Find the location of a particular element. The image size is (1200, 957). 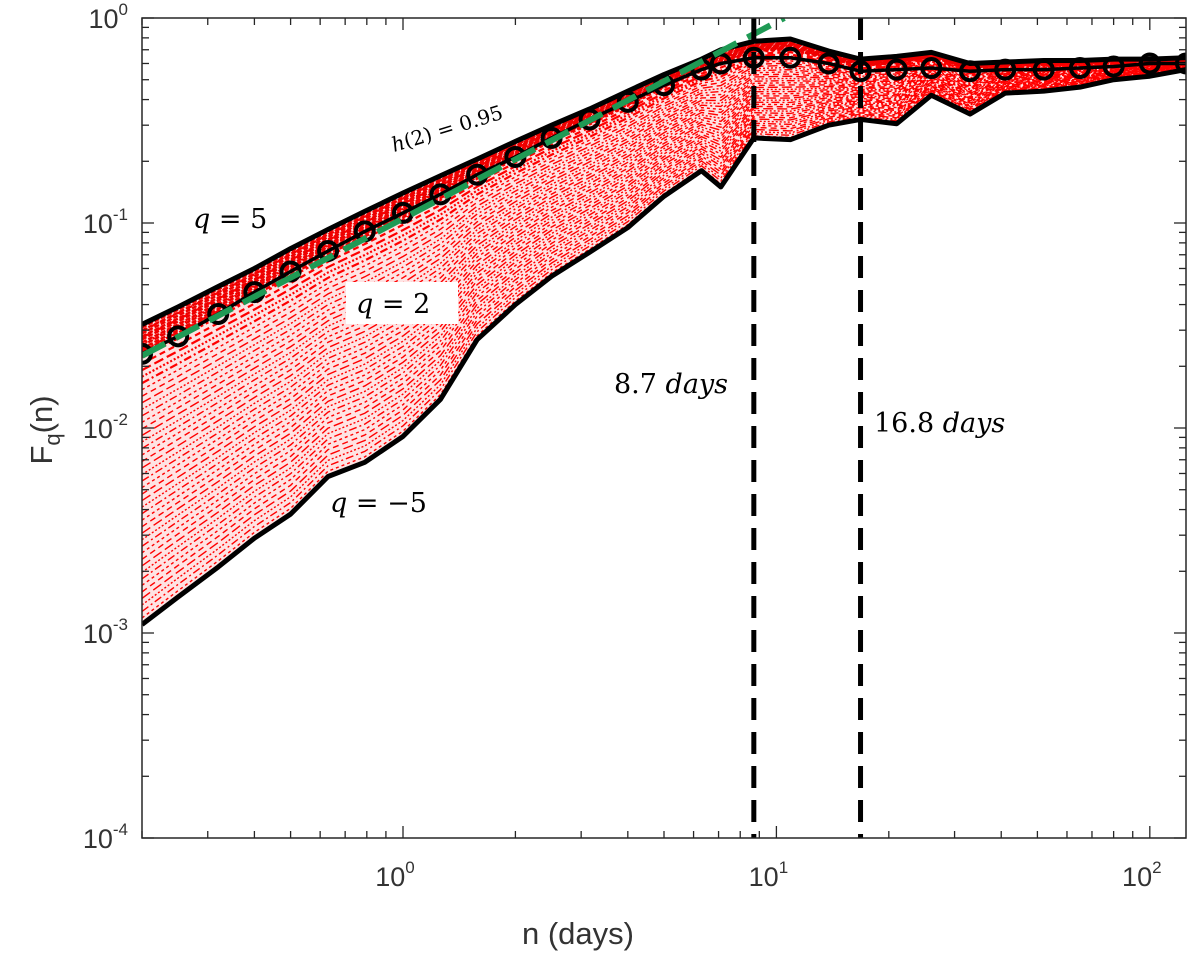

annotation-q5: 𝑞 = 5 is located at coordinates (230, 219).